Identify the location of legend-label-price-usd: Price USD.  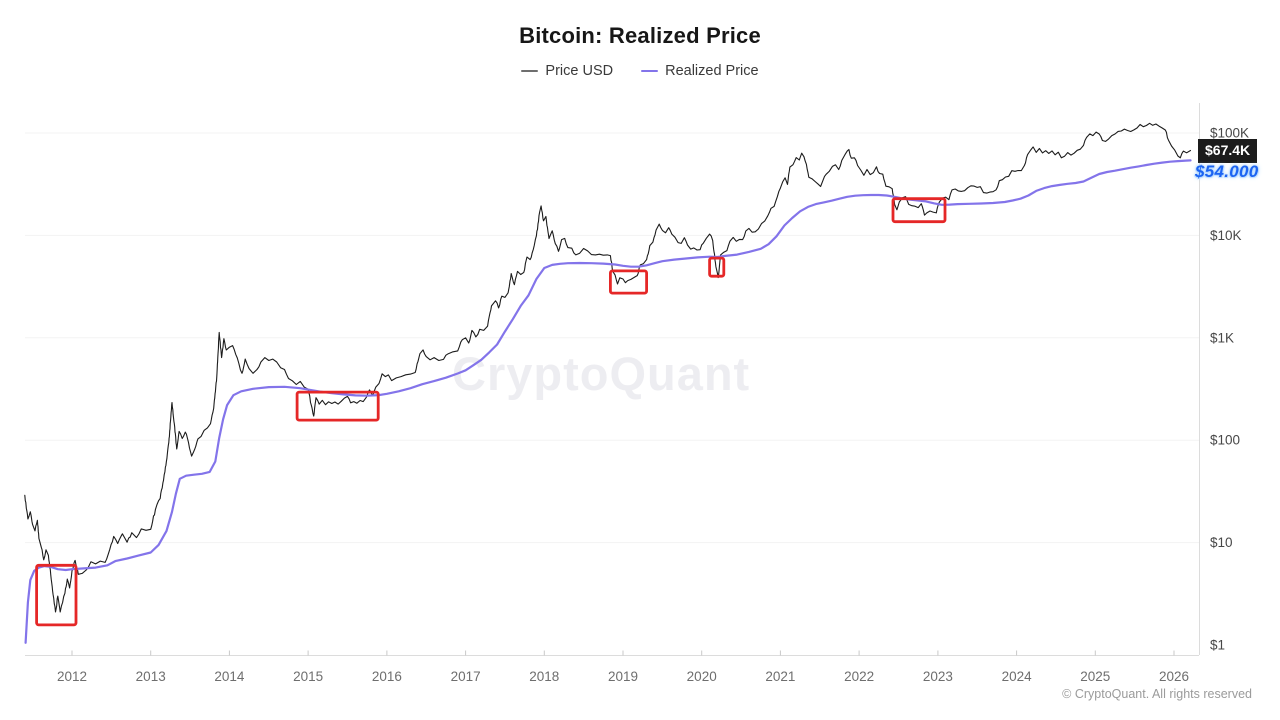
(579, 71).